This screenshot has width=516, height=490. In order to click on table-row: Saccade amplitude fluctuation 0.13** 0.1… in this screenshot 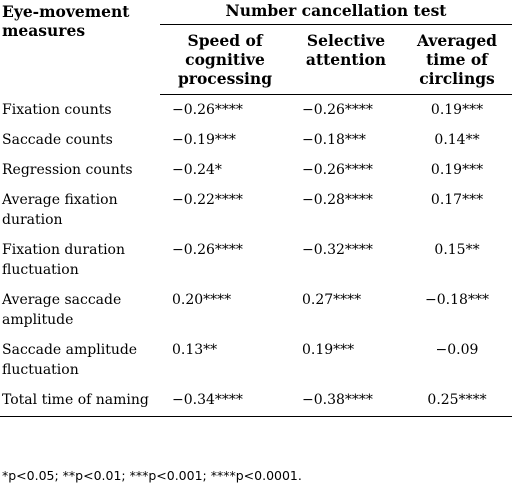, I will do `click(256, 360)`.